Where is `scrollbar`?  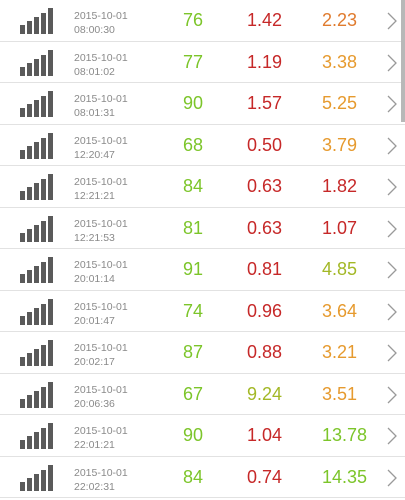 scrollbar is located at coordinates (403, 61).